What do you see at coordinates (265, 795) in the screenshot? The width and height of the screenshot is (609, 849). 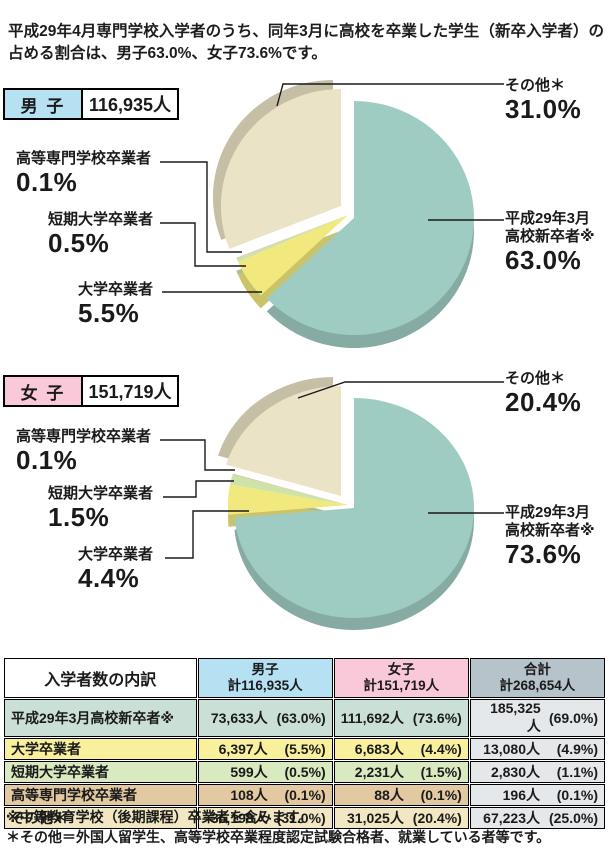 I see `cell-male: 108人 (0.1%)` at bounding box center [265, 795].